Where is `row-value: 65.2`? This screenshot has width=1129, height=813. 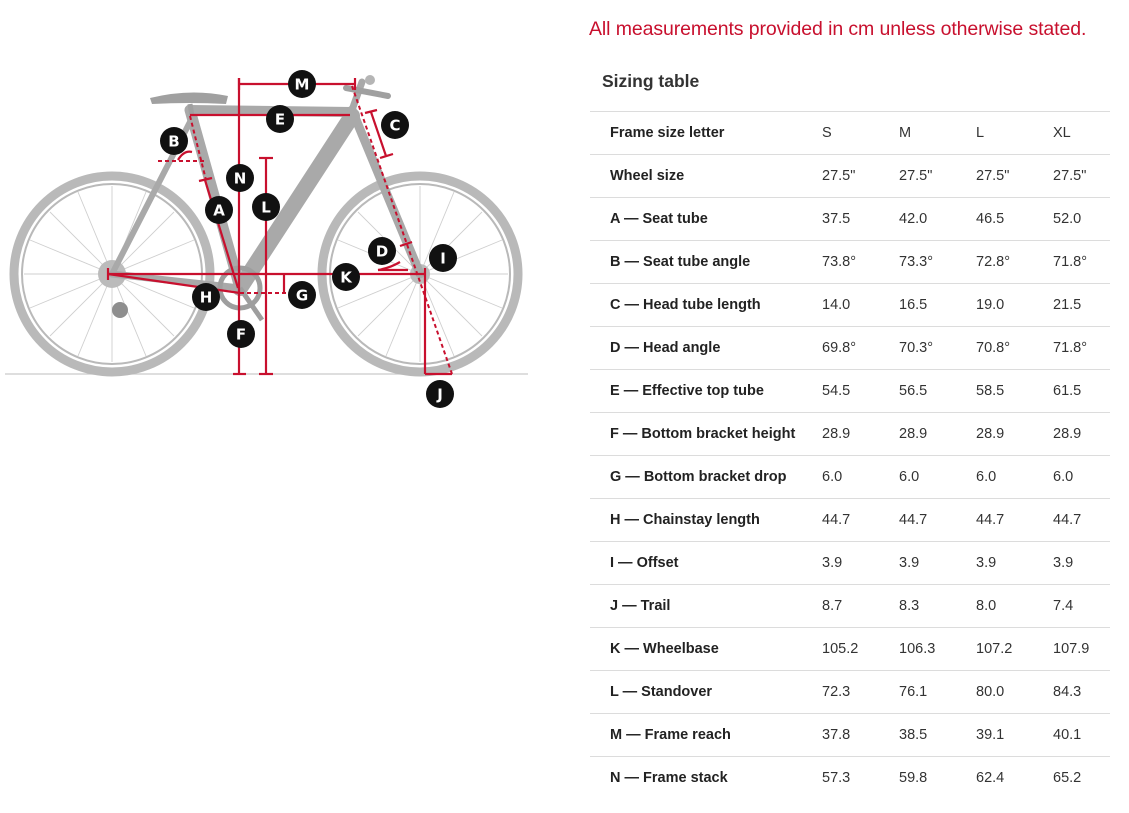
row-value: 65.2 is located at coordinates (1067, 778).